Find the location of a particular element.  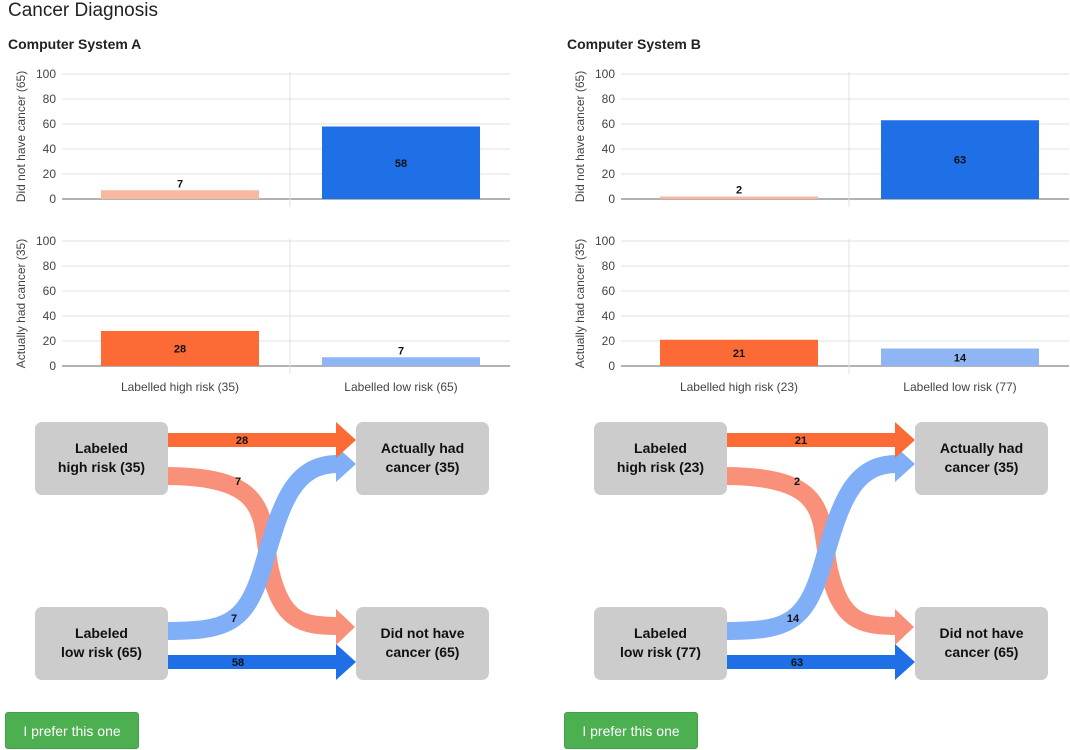

node-actually-had-cancer: Actually had cancer (35) is located at coordinates (981, 458).